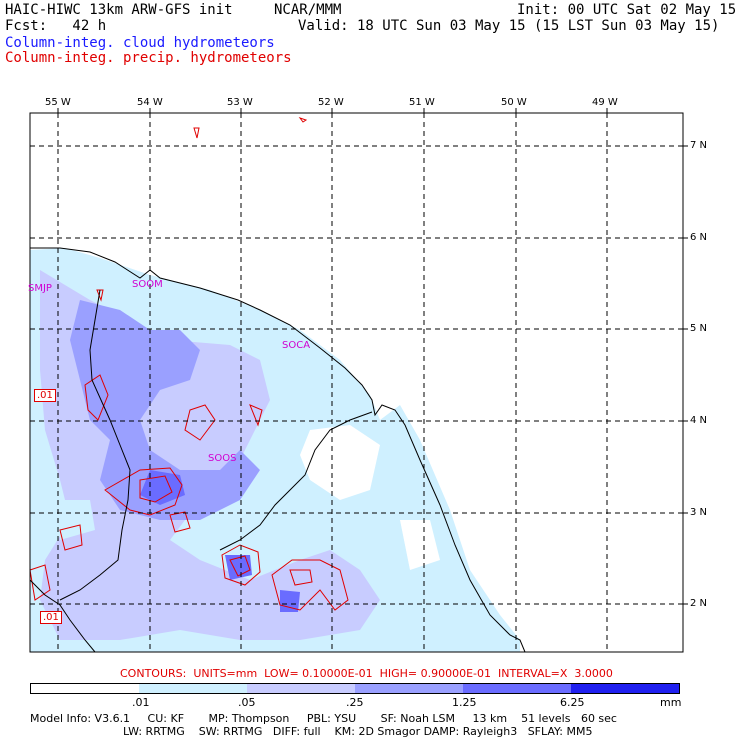 The width and height of the screenshot is (740, 740). What do you see at coordinates (150, 102) in the screenshot?
I see `lon-label: 54 W` at bounding box center [150, 102].